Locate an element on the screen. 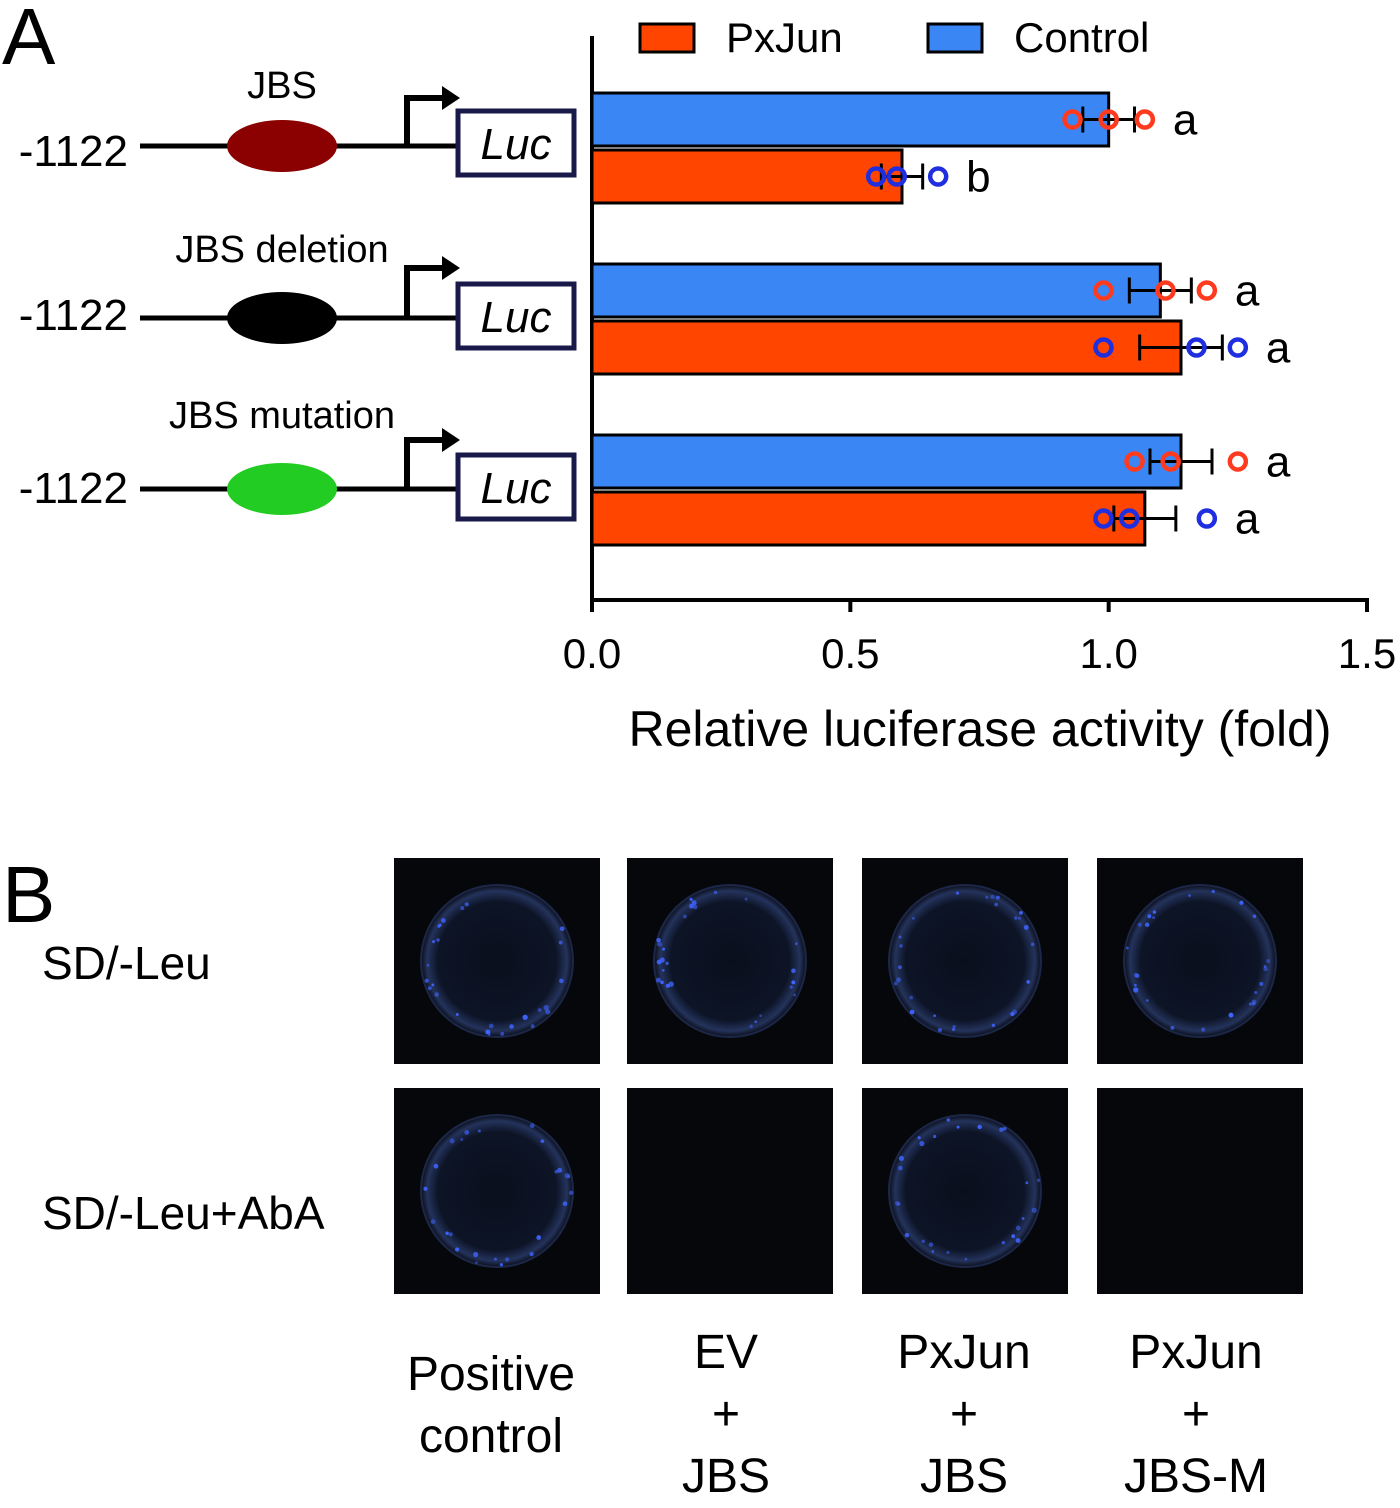 This screenshot has width=1400, height=1508. bar-pxjun is located at coordinates (747, 176).